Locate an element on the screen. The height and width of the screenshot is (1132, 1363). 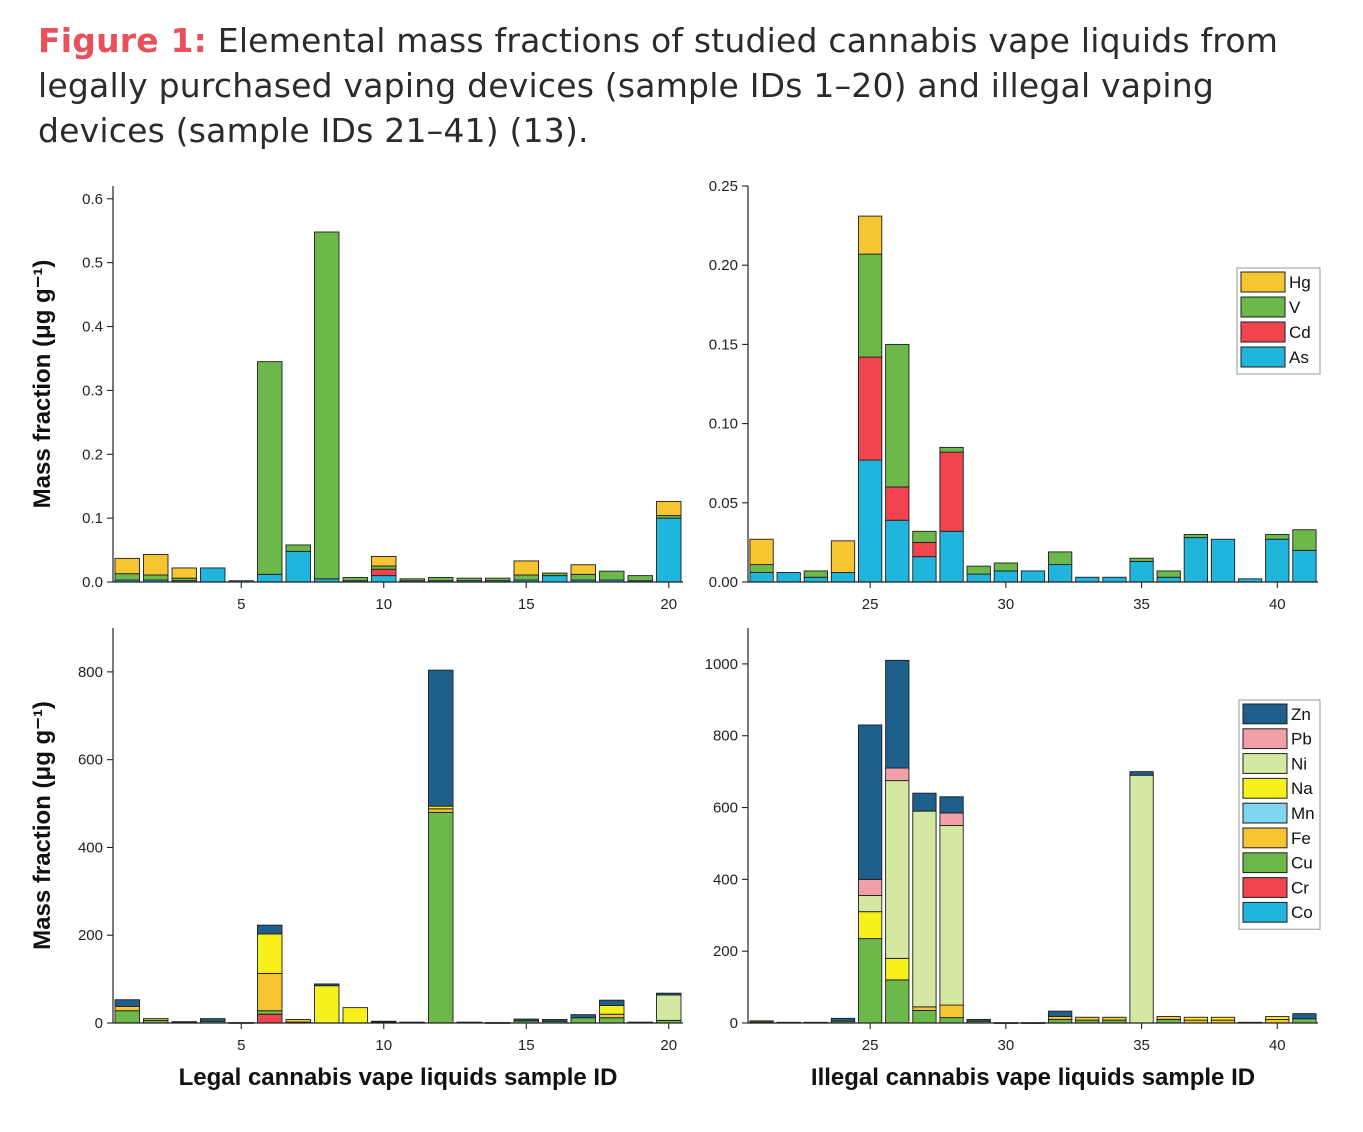
bar-top-left-sample-16-V is located at coordinates (555, 574).